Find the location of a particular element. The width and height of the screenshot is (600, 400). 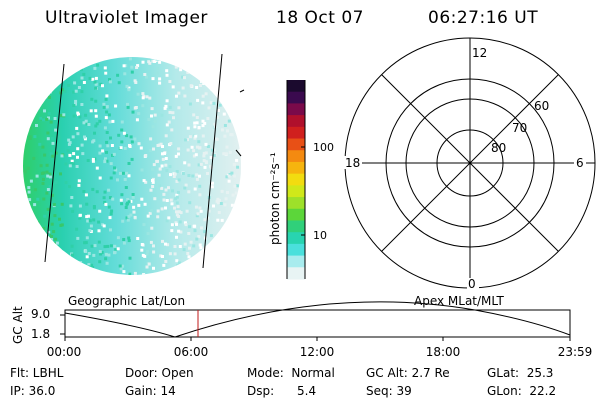

polar-label-18: 18 is located at coordinates (352, 163).